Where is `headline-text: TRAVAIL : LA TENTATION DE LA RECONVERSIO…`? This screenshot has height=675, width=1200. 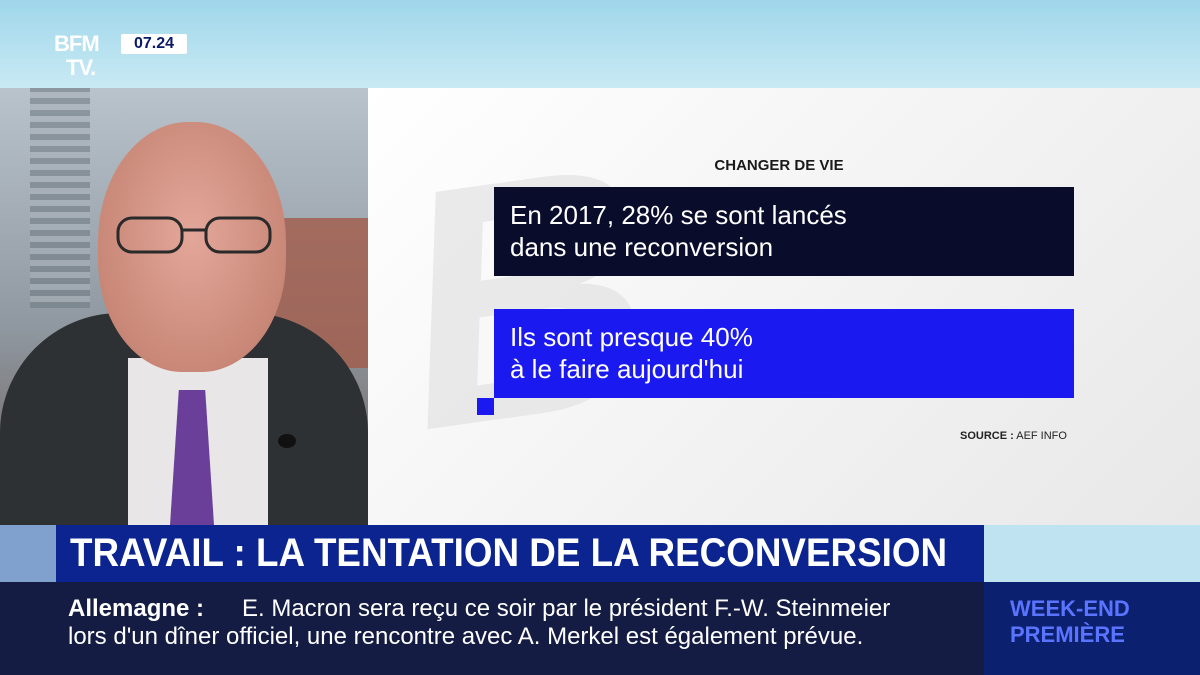
headline-text: TRAVAIL : LA TENTATION DE LA RECONVERSIO… is located at coordinates (509, 553).